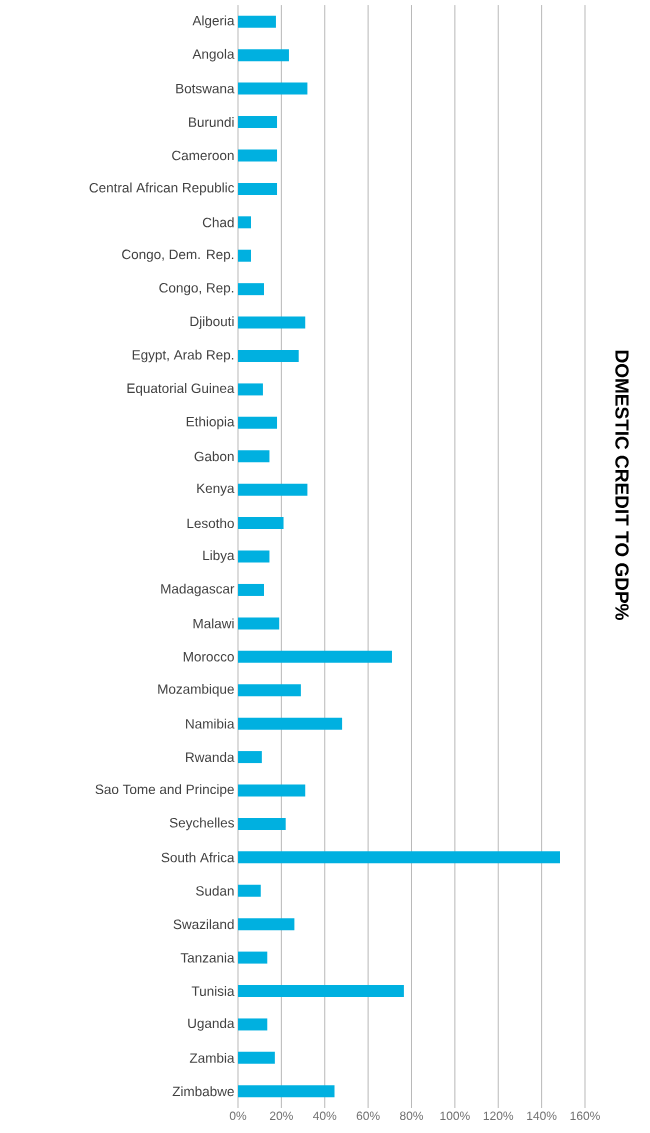 This screenshot has height=1133, width=650. I want to click on x-tick-label: 20%, so click(281, 1116).